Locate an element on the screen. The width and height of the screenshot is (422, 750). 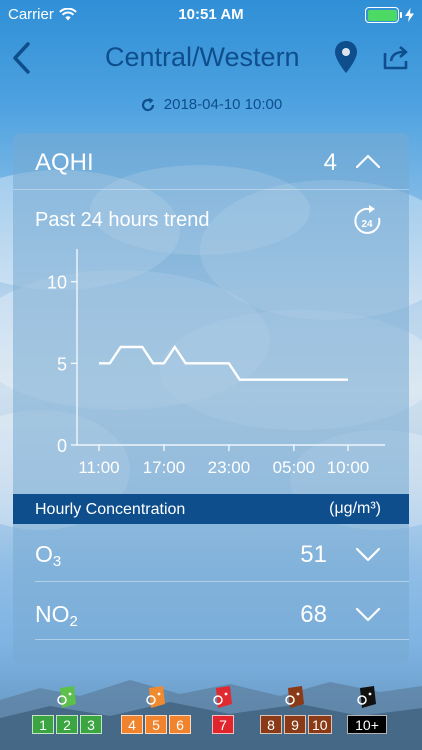
pollutant-value: 68 is located at coordinates (313, 614).